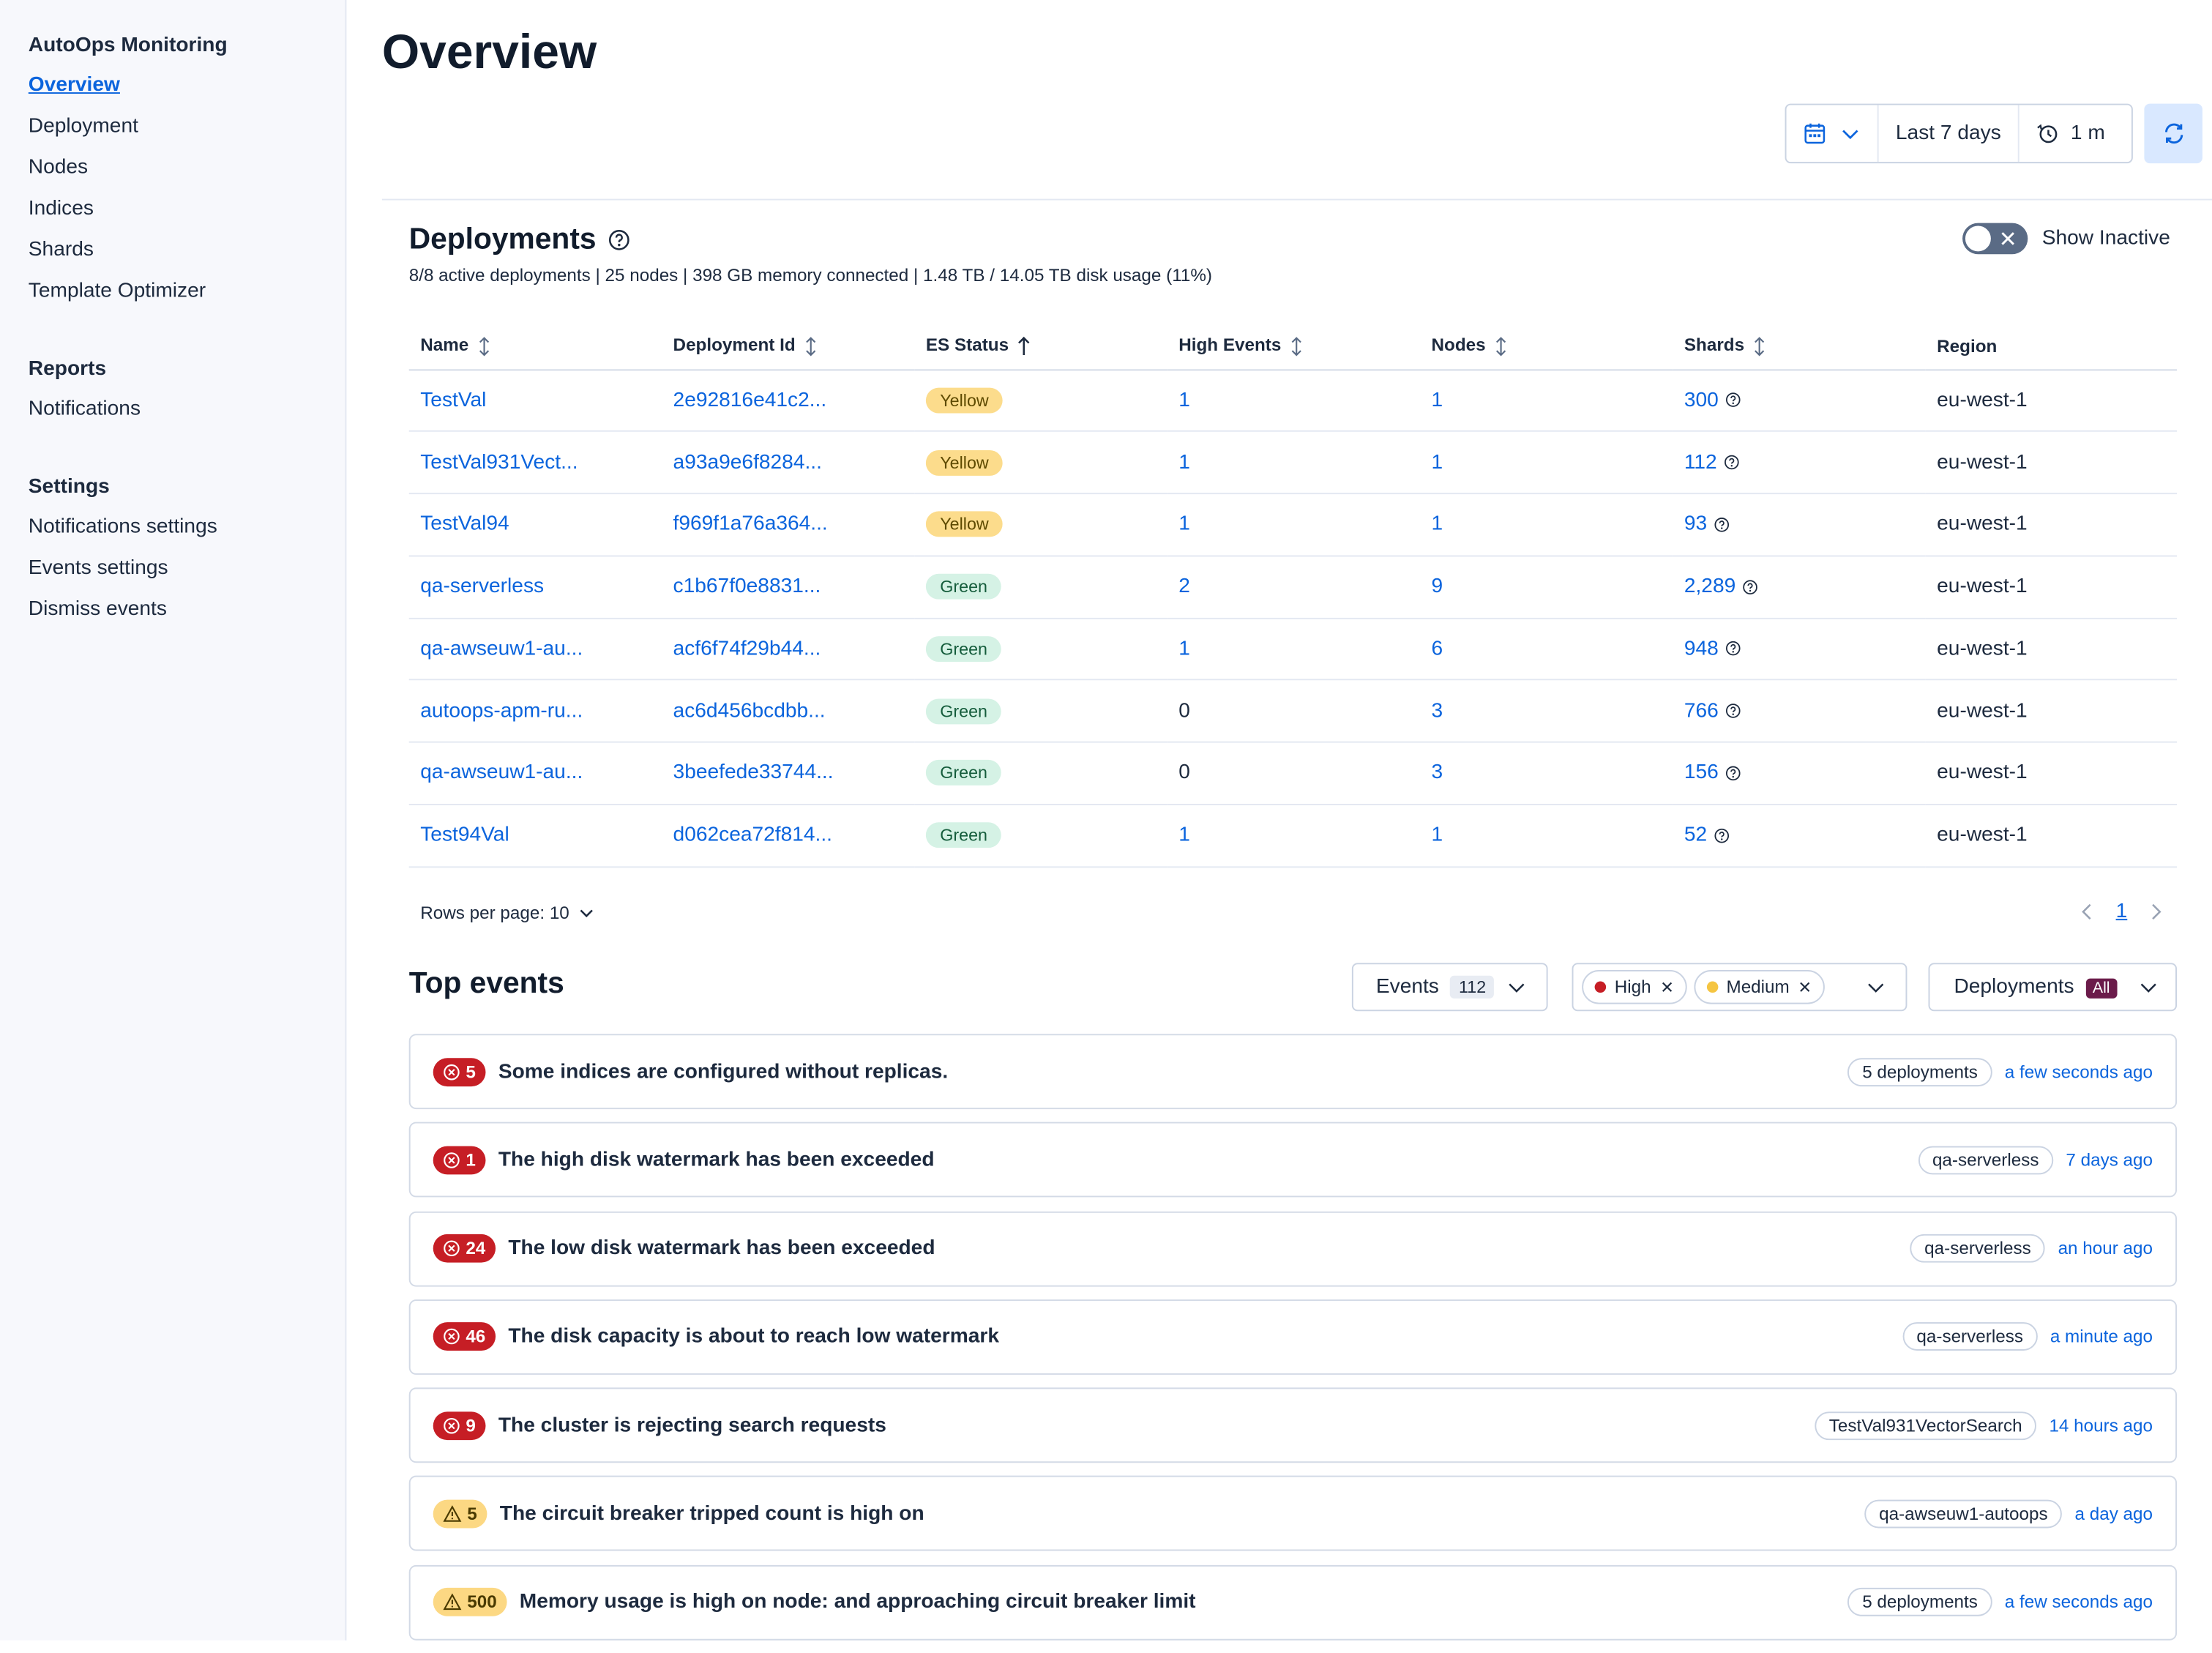 This screenshot has height=1653, width=2212. What do you see at coordinates (1184, 586) in the screenshot?
I see `high-events-count: 2` at bounding box center [1184, 586].